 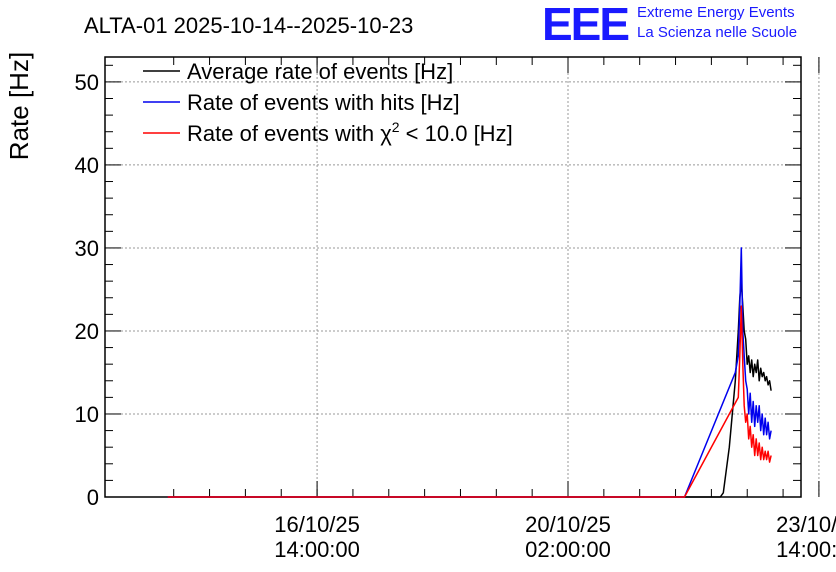 I want to click on y-tick-label: 0, so click(x=93, y=497).